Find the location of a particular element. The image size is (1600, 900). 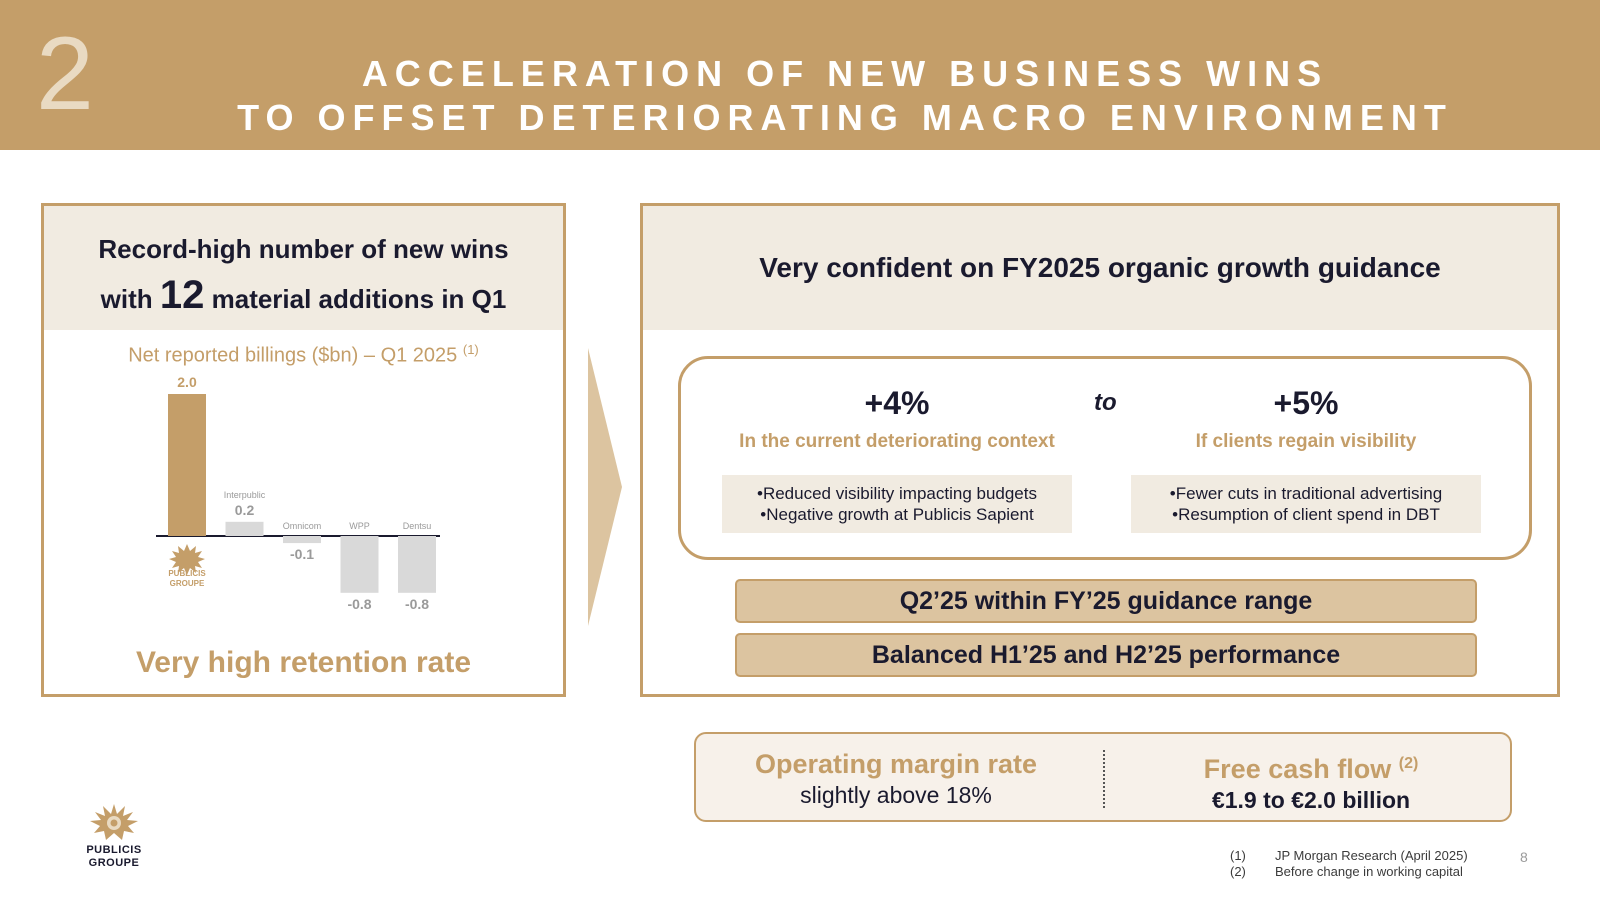

operating-margin-kpi: Operating margin rate slightly above 18% is located at coordinates (896, 779).